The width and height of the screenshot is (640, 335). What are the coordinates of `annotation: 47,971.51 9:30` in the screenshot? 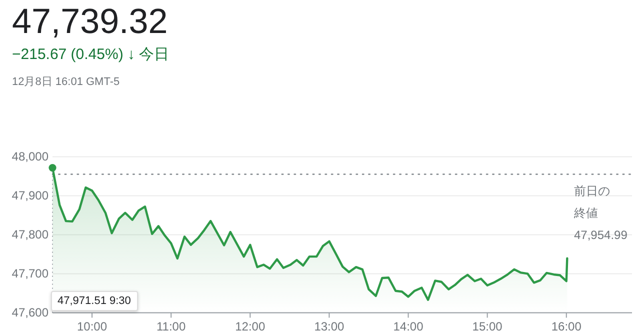 It's located at (94, 300).